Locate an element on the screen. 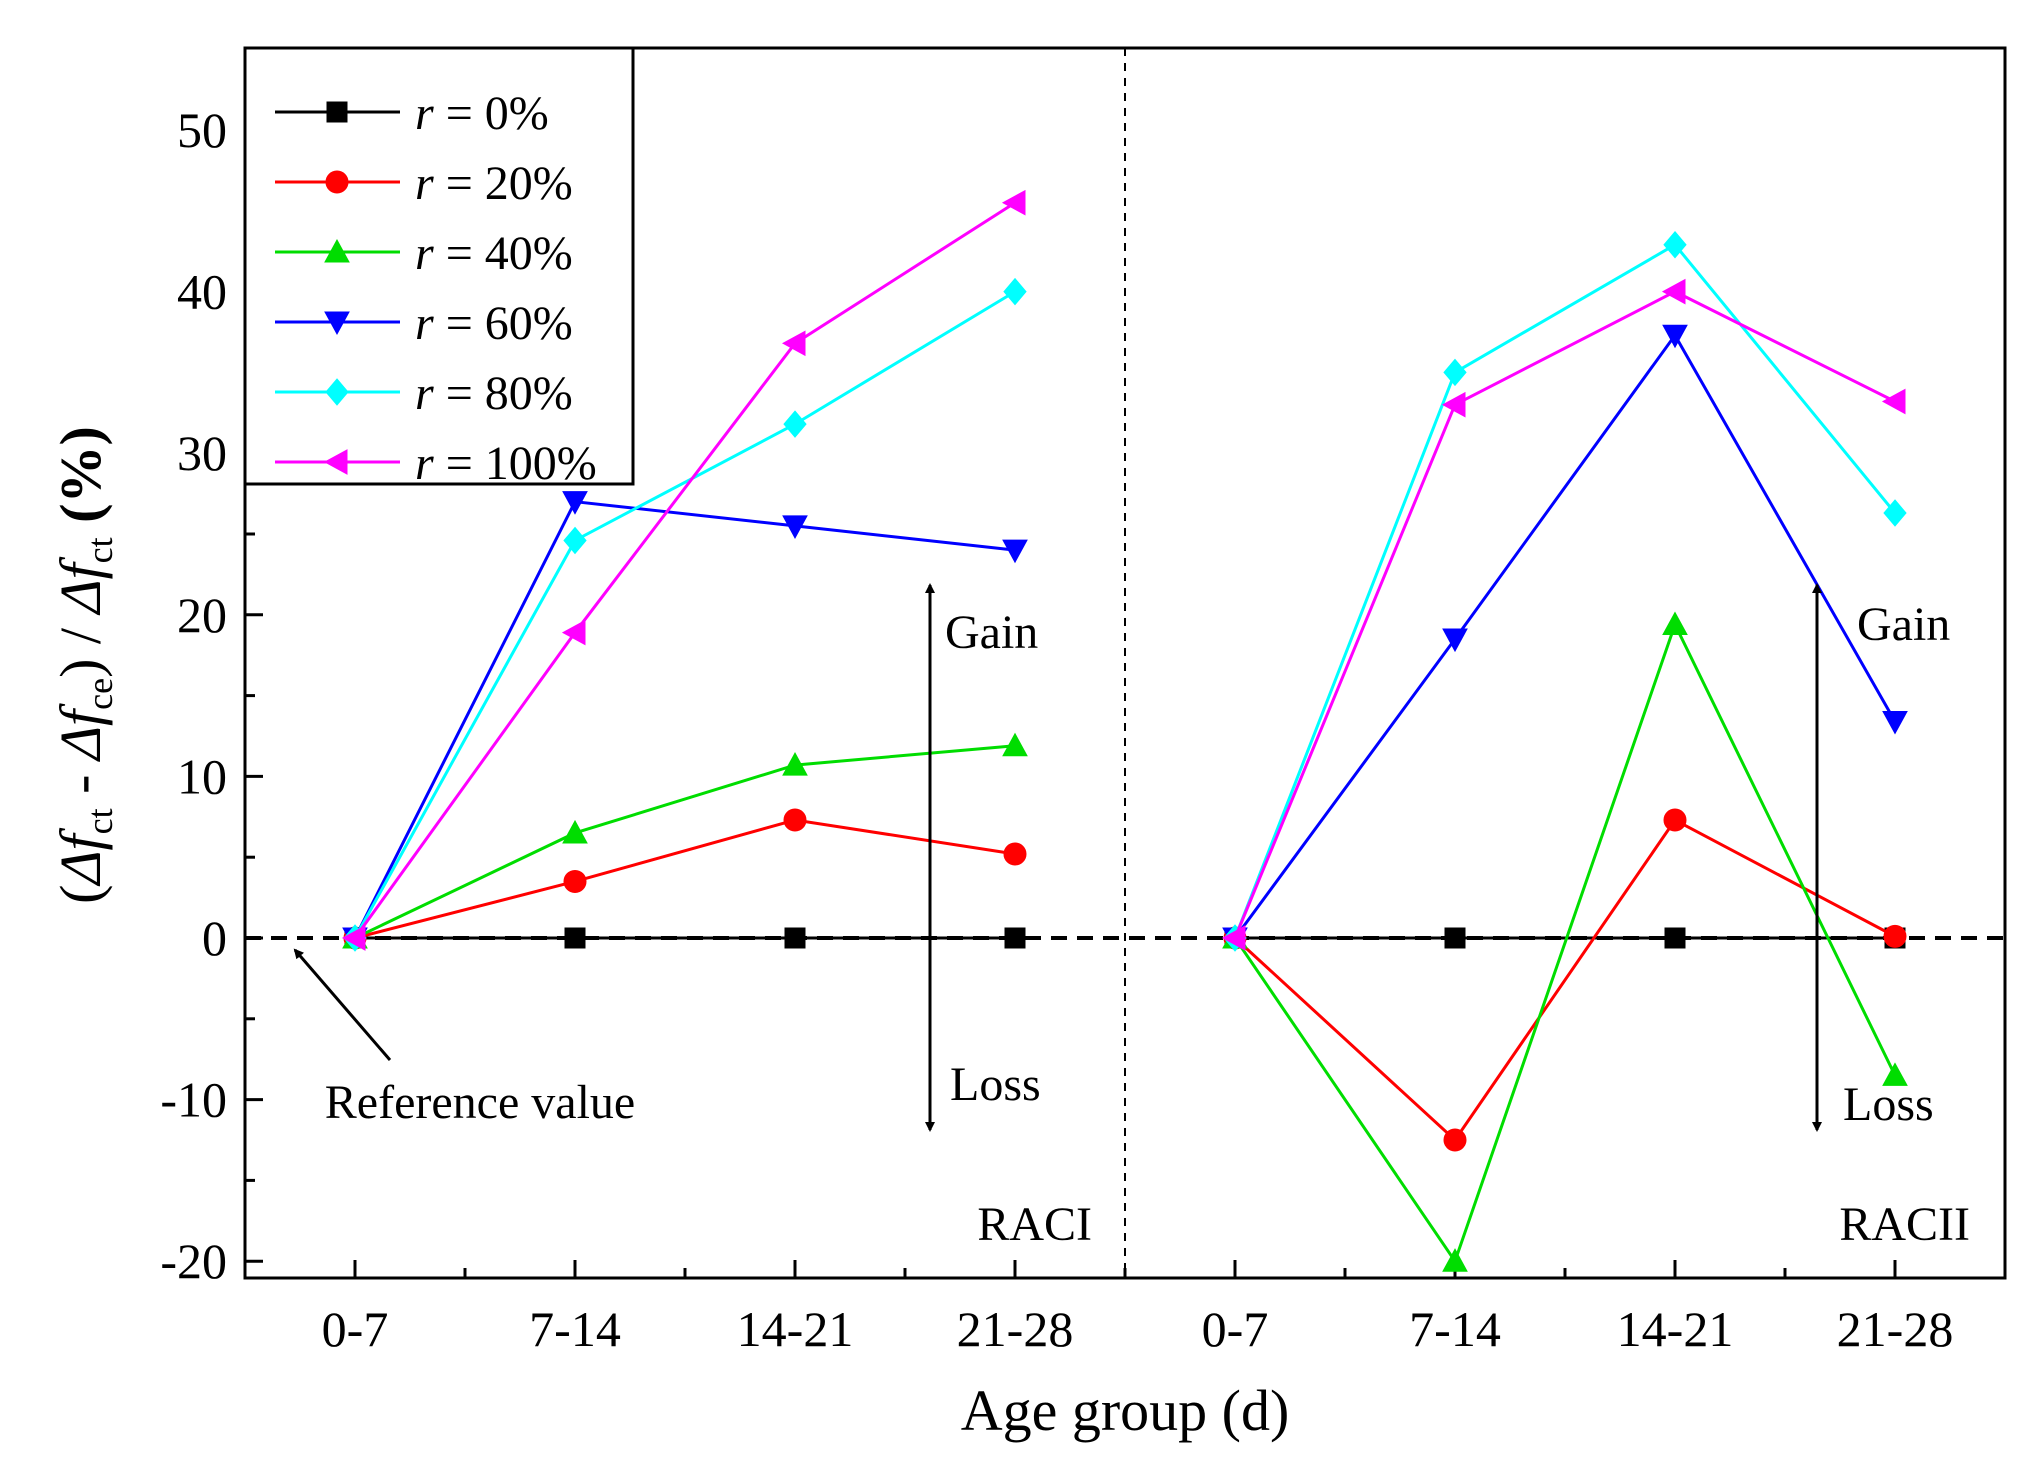 The height and width of the screenshot is (1468, 2030). legend-label: r = 40% is located at coordinates (494, 253).